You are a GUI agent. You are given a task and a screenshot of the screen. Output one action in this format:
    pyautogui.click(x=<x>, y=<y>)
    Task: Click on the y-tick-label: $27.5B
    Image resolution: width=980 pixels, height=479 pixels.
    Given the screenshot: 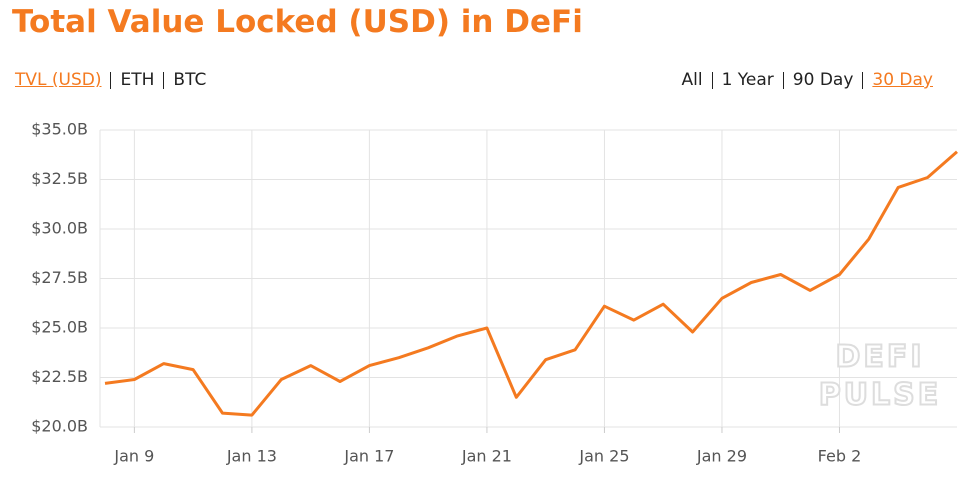 What is the action you would take?
    pyautogui.click(x=59, y=277)
    